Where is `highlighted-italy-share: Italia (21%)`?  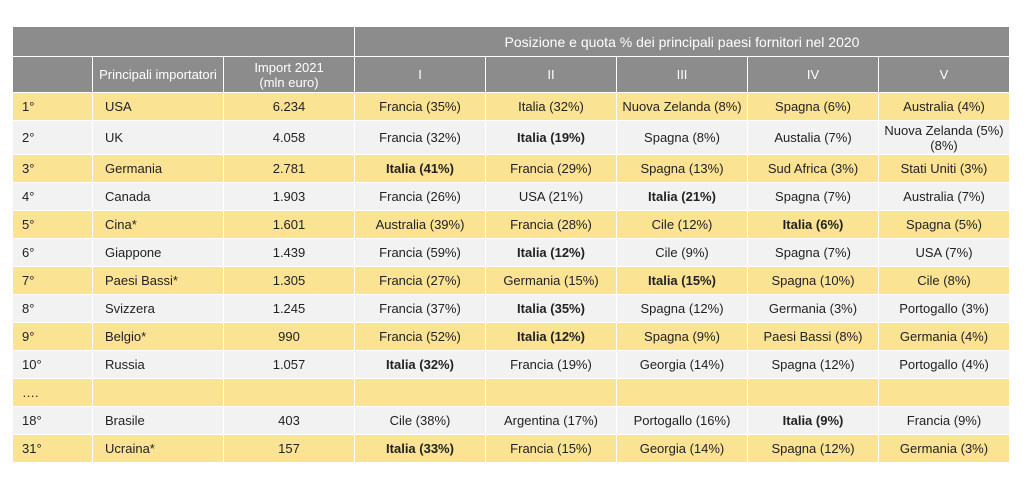 highlighted-italy-share: Italia (21%) is located at coordinates (682, 196).